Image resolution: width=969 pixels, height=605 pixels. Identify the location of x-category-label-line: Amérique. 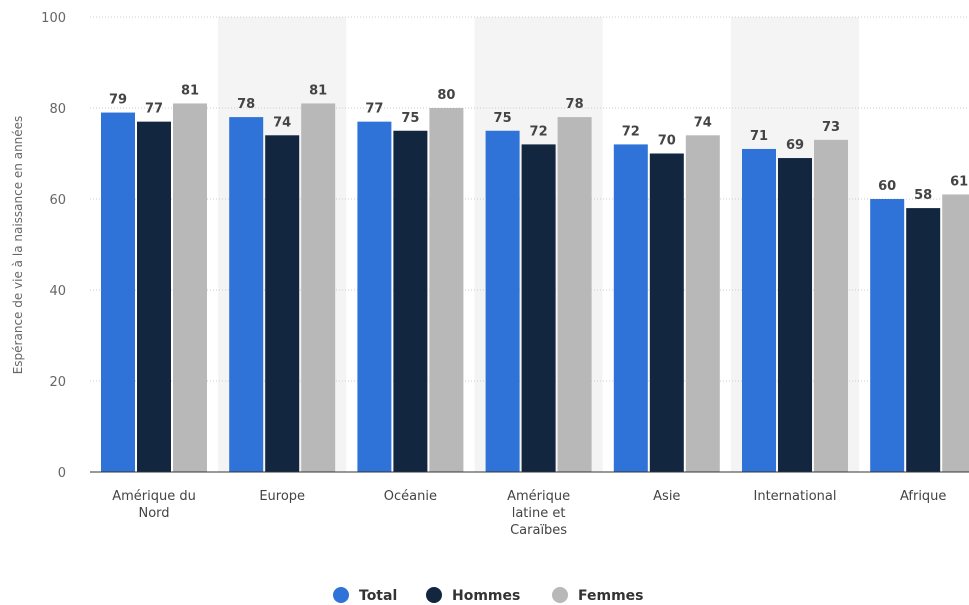
(538, 496).